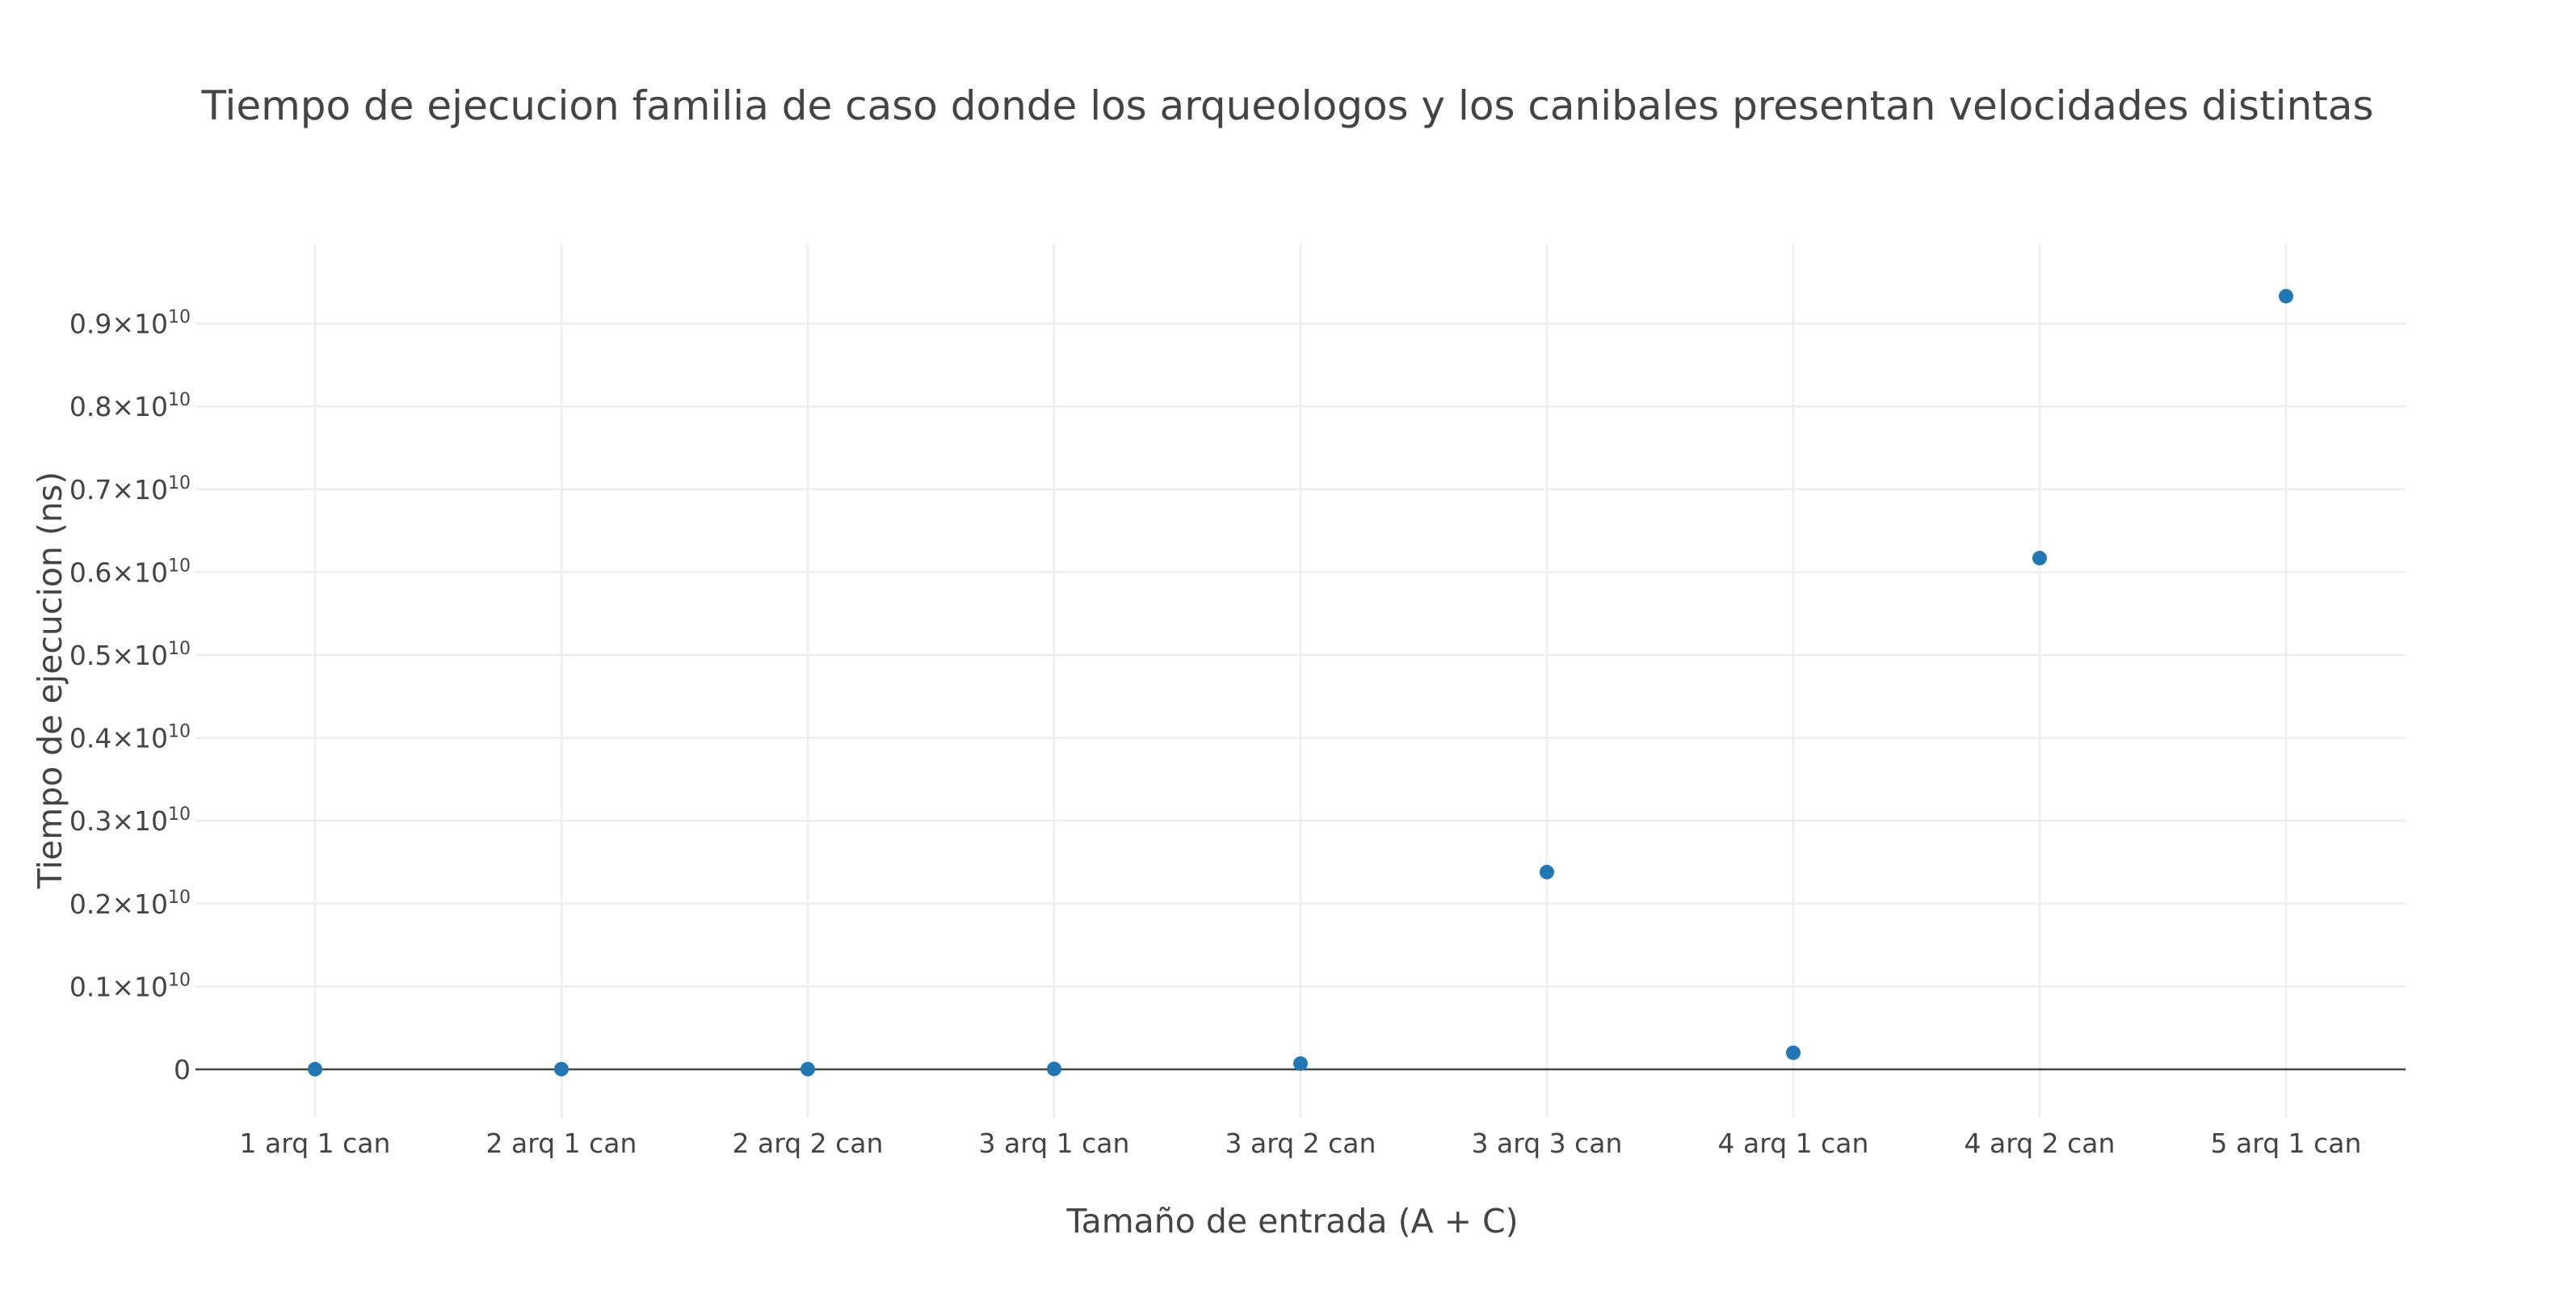  Describe the element at coordinates (2040, 1143) in the screenshot. I see `x-tick-label: 4 arq 2 can` at that location.